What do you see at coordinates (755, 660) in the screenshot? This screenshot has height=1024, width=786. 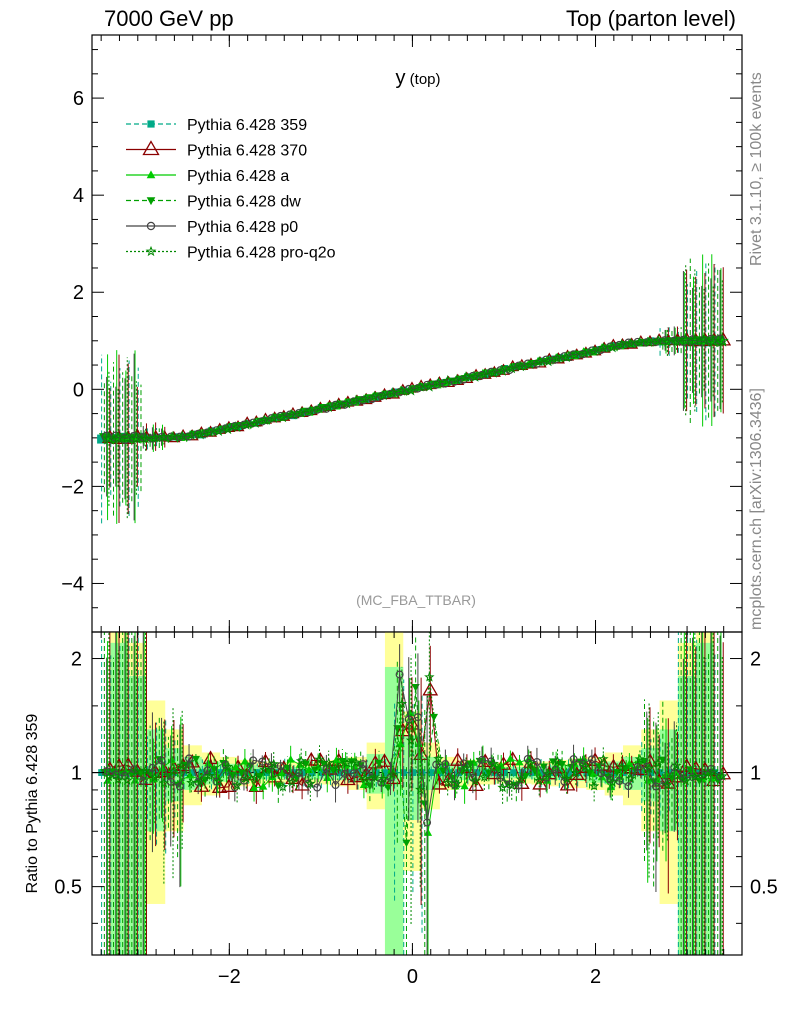 I see `ratio-y-tick-label-right: 2` at bounding box center [755, 660].